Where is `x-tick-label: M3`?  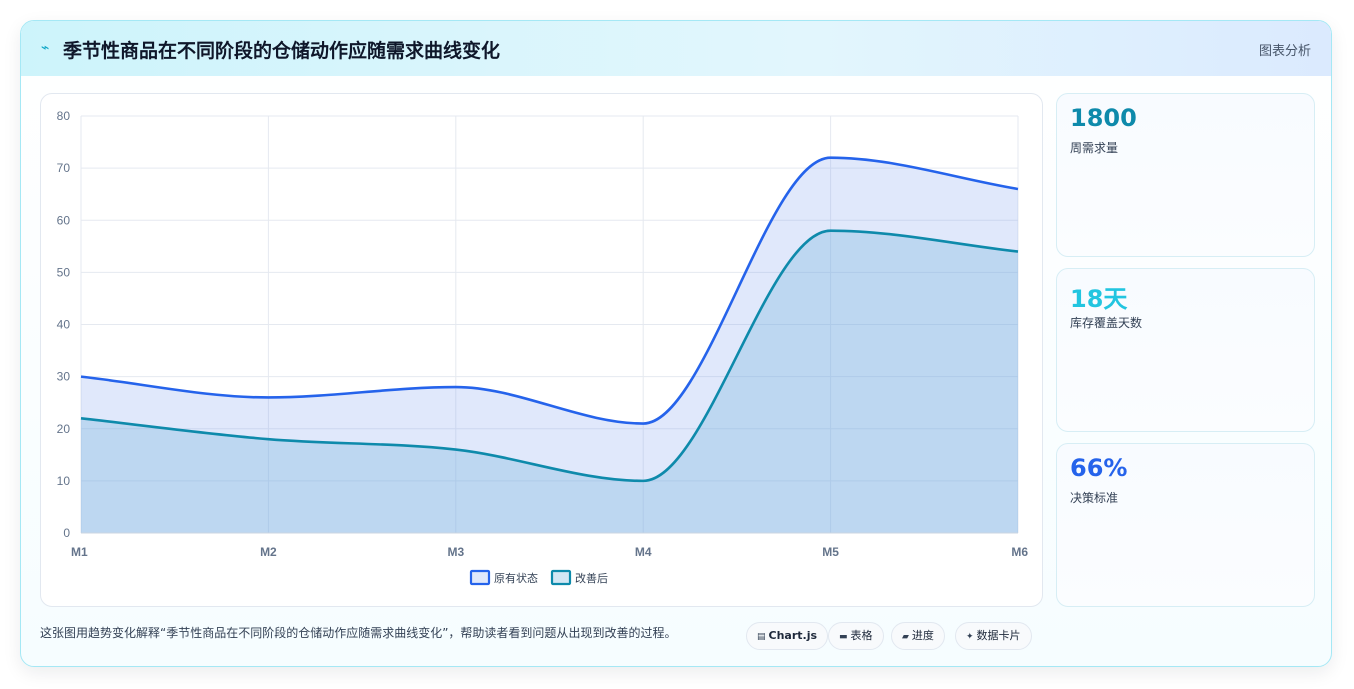 x-tick-label: M3 is located at coordinates (455, 552).